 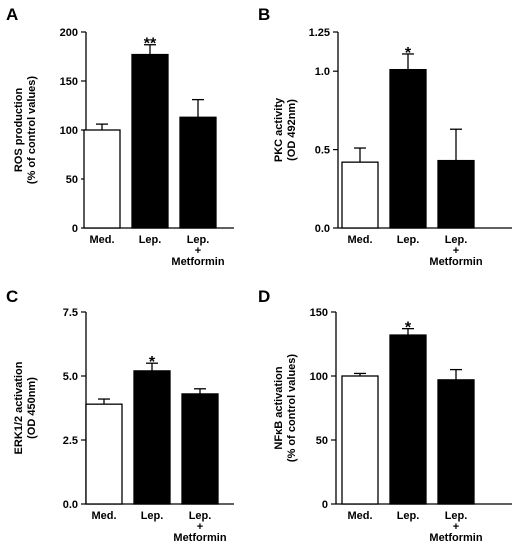 What do you see at coordinates (12, 14) in the screenshot?
I see `panel-letter: A` at bounding box center [12, 14].